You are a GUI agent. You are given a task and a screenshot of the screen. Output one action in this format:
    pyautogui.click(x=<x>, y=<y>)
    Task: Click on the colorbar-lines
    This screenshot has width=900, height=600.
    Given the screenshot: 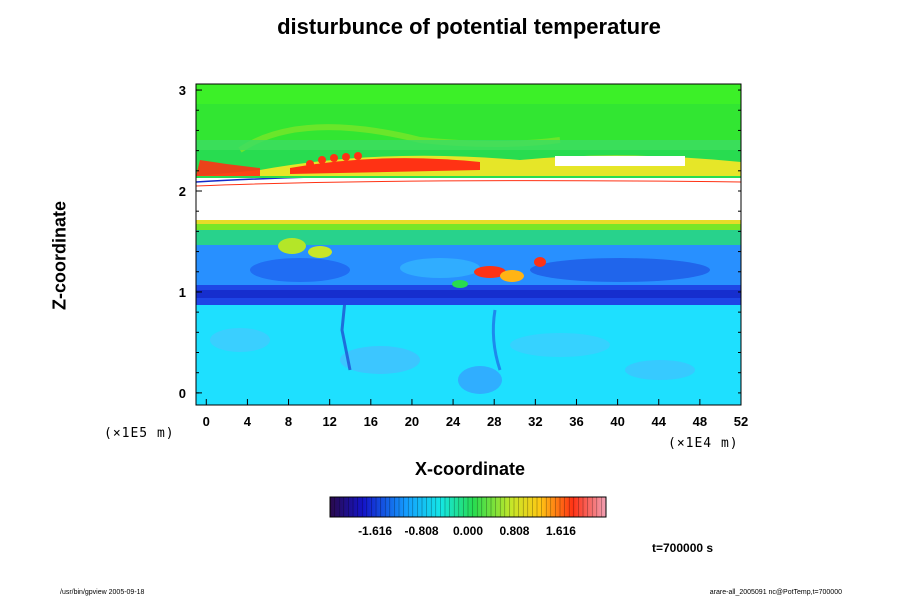 What is the action you would take?
    pyautogui.click(x=468, y=507)
    